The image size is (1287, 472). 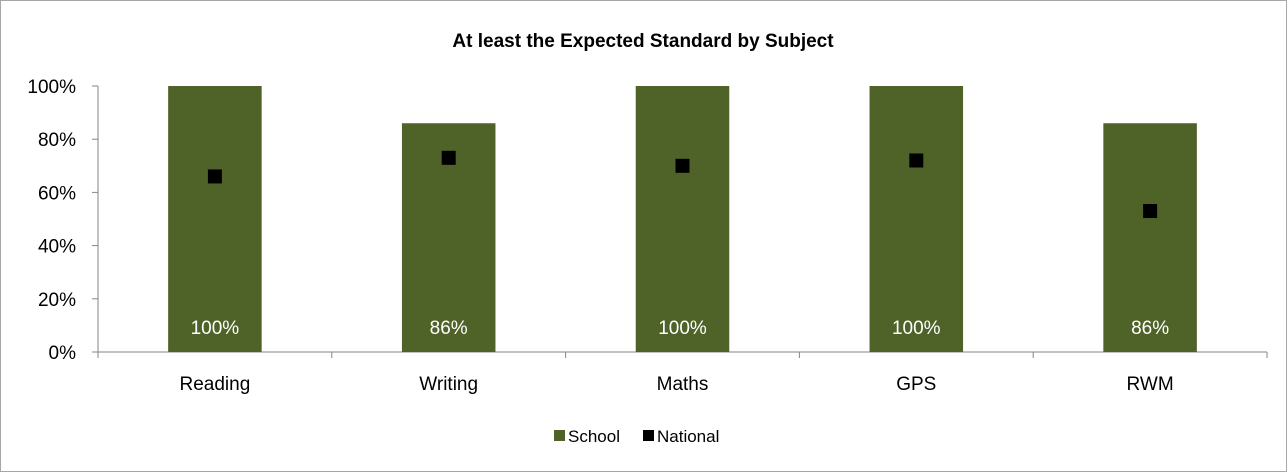 I want to click on legend-school-swatch, so click(x=559, y=435).